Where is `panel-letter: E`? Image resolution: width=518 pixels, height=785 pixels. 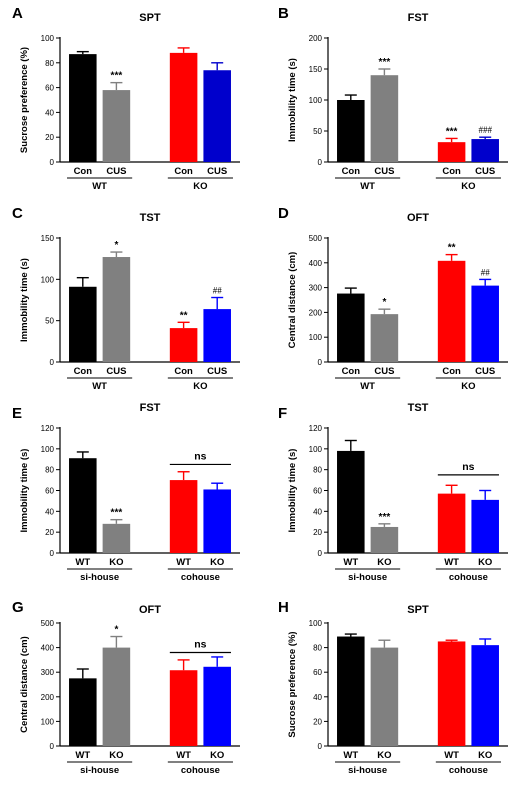 panel-letter: E is located at coordinates (17, 413).